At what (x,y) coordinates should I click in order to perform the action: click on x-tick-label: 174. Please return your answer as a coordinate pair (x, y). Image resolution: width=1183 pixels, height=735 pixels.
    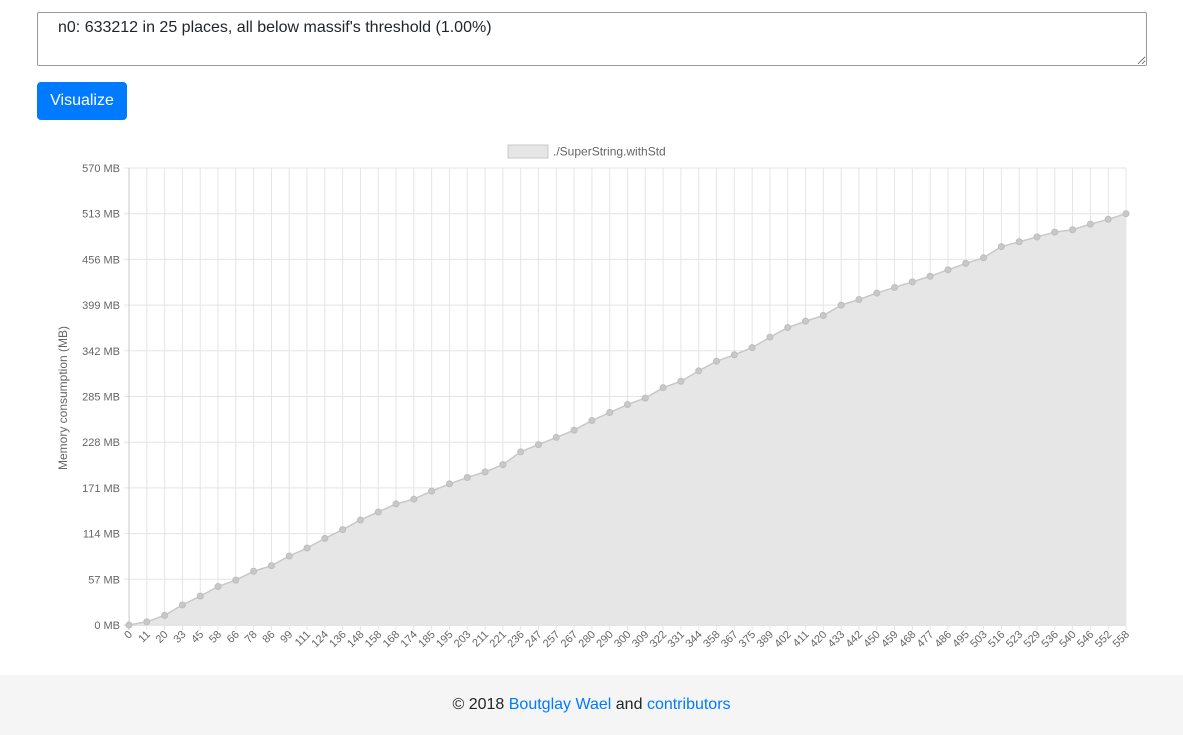
    Looking at the image, I should click on (409, 639).